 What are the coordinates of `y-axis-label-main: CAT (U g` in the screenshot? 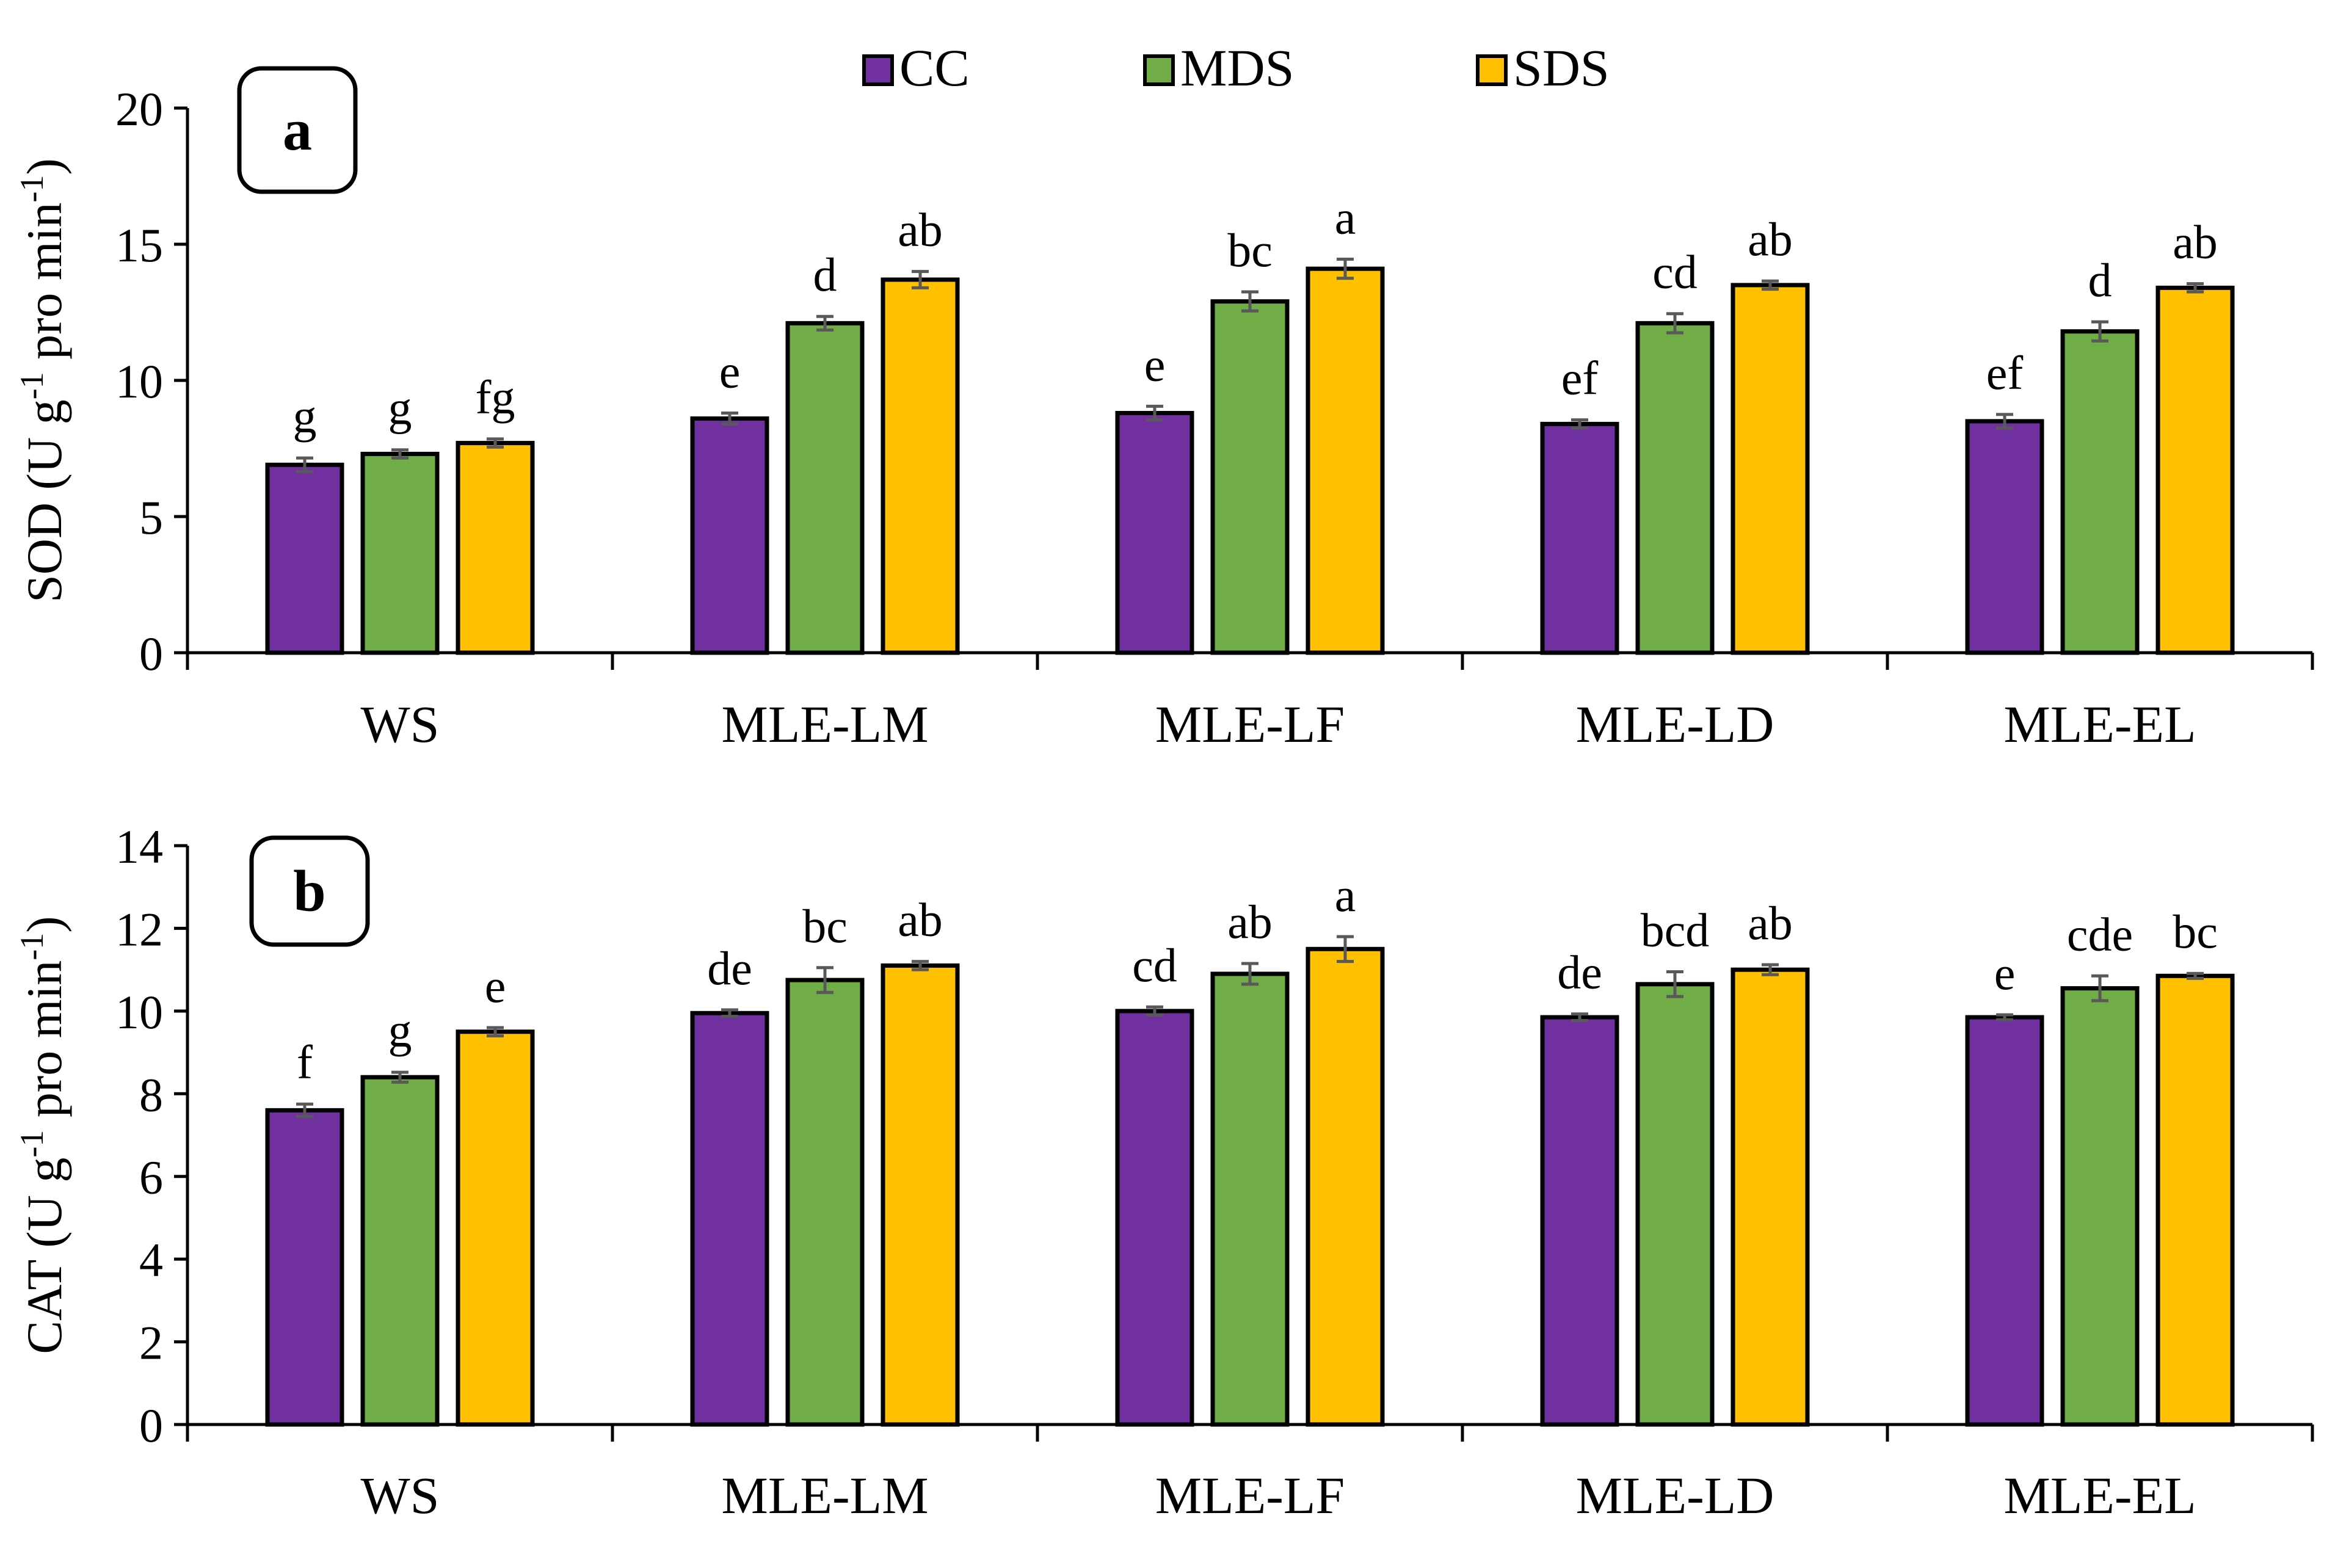 It's located at (44, 1256).